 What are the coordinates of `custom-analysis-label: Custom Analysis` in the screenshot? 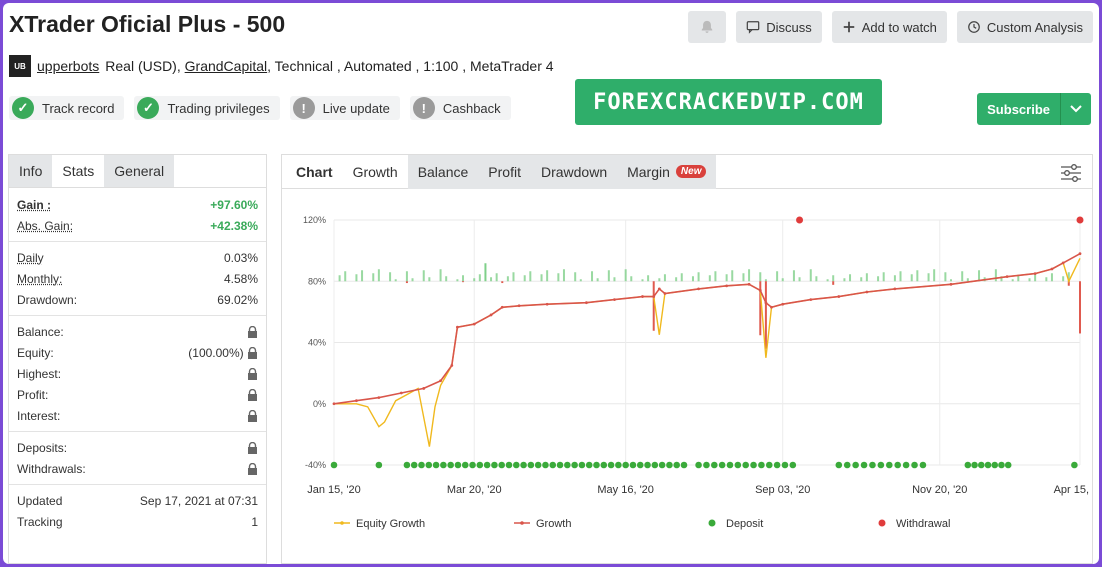 It's located at (1034, 27).